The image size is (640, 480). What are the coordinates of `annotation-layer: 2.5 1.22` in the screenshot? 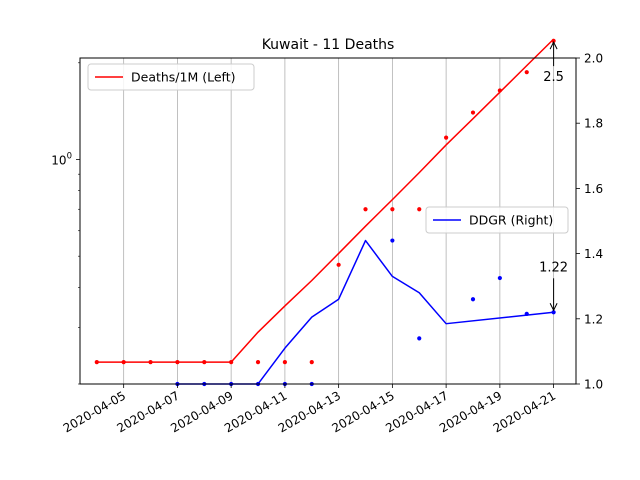 It's located at (553, 176).